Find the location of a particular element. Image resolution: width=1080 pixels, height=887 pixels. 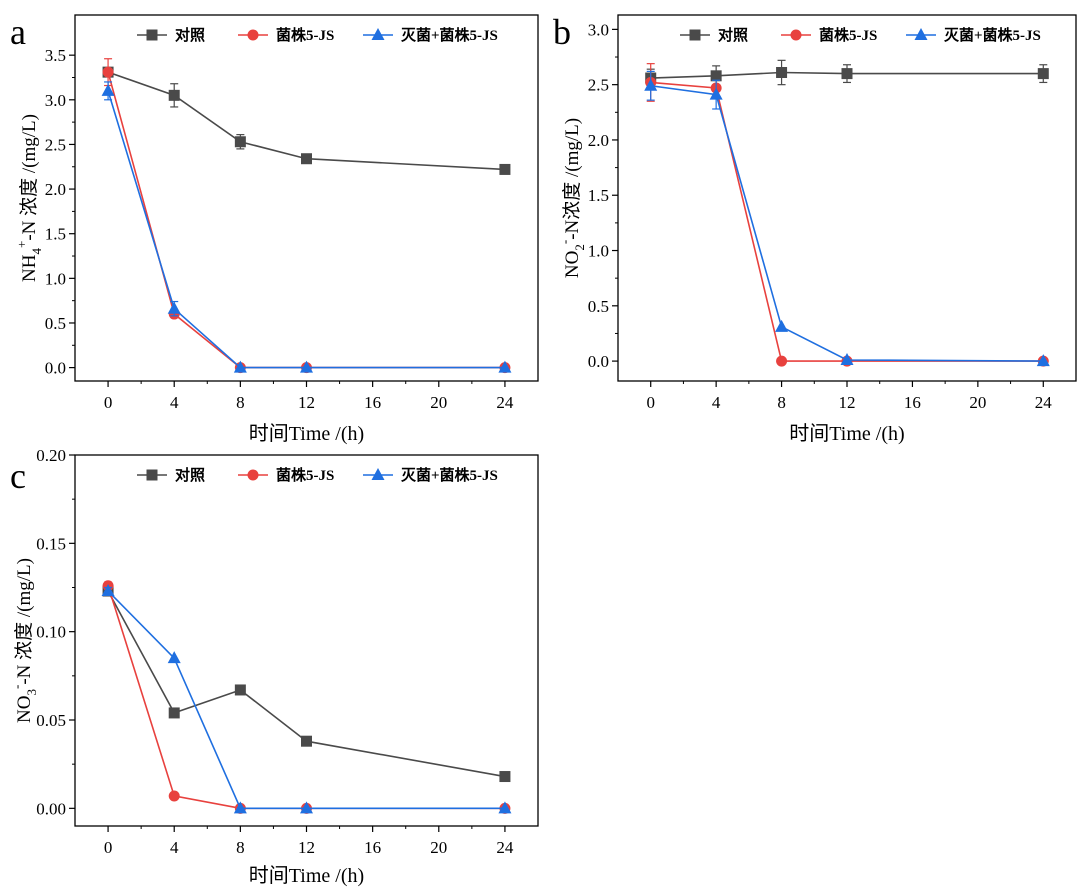

y-tick-label: 2.5 is located at coordinates (598, 85).